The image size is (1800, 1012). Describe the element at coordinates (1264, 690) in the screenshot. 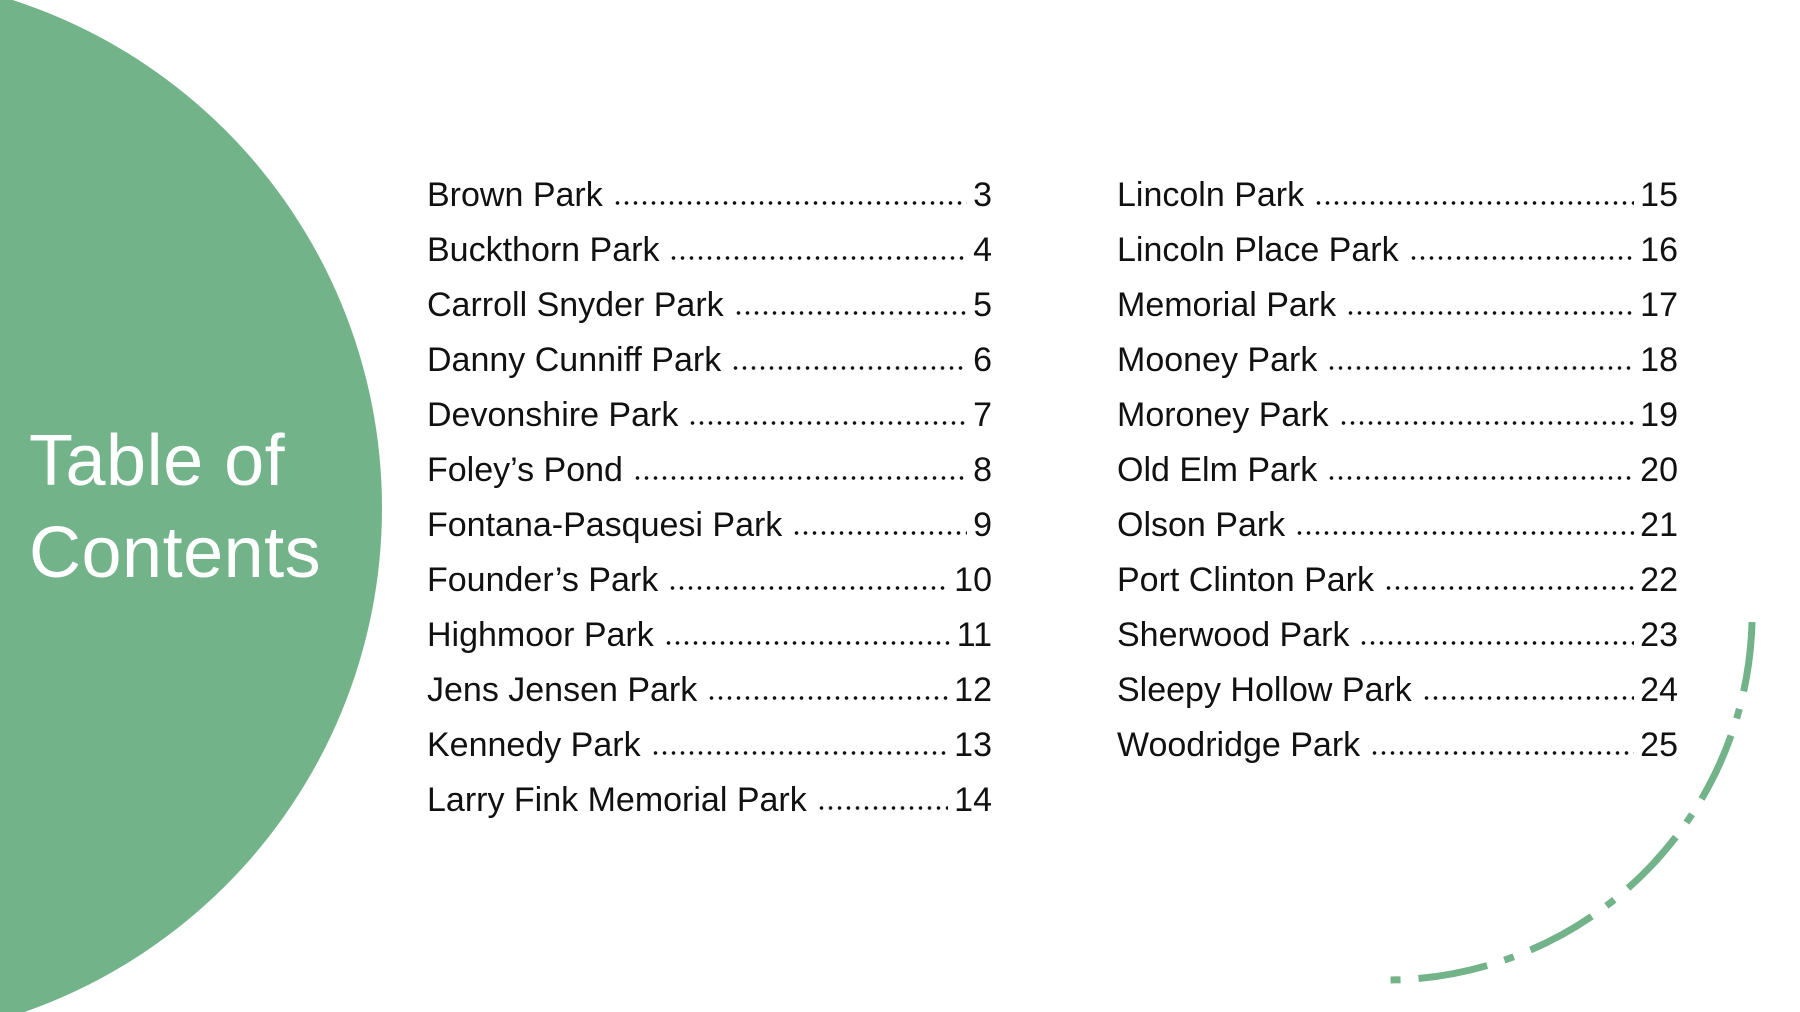

I see `toc-entry-name: Sleepy Hollow Park` at that location.